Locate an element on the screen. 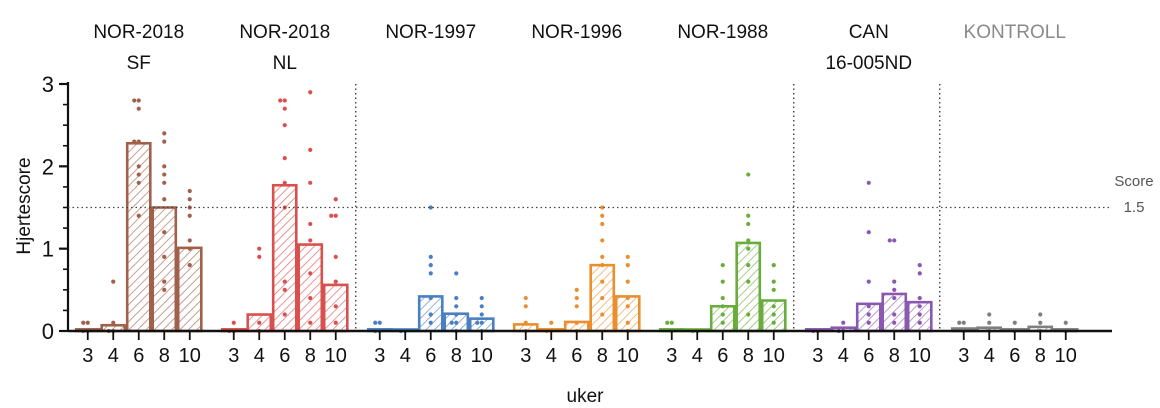 The height and width of the screenshot is (408, 1160). group-label: NOR-1988 is located at coordinates (722, 32).